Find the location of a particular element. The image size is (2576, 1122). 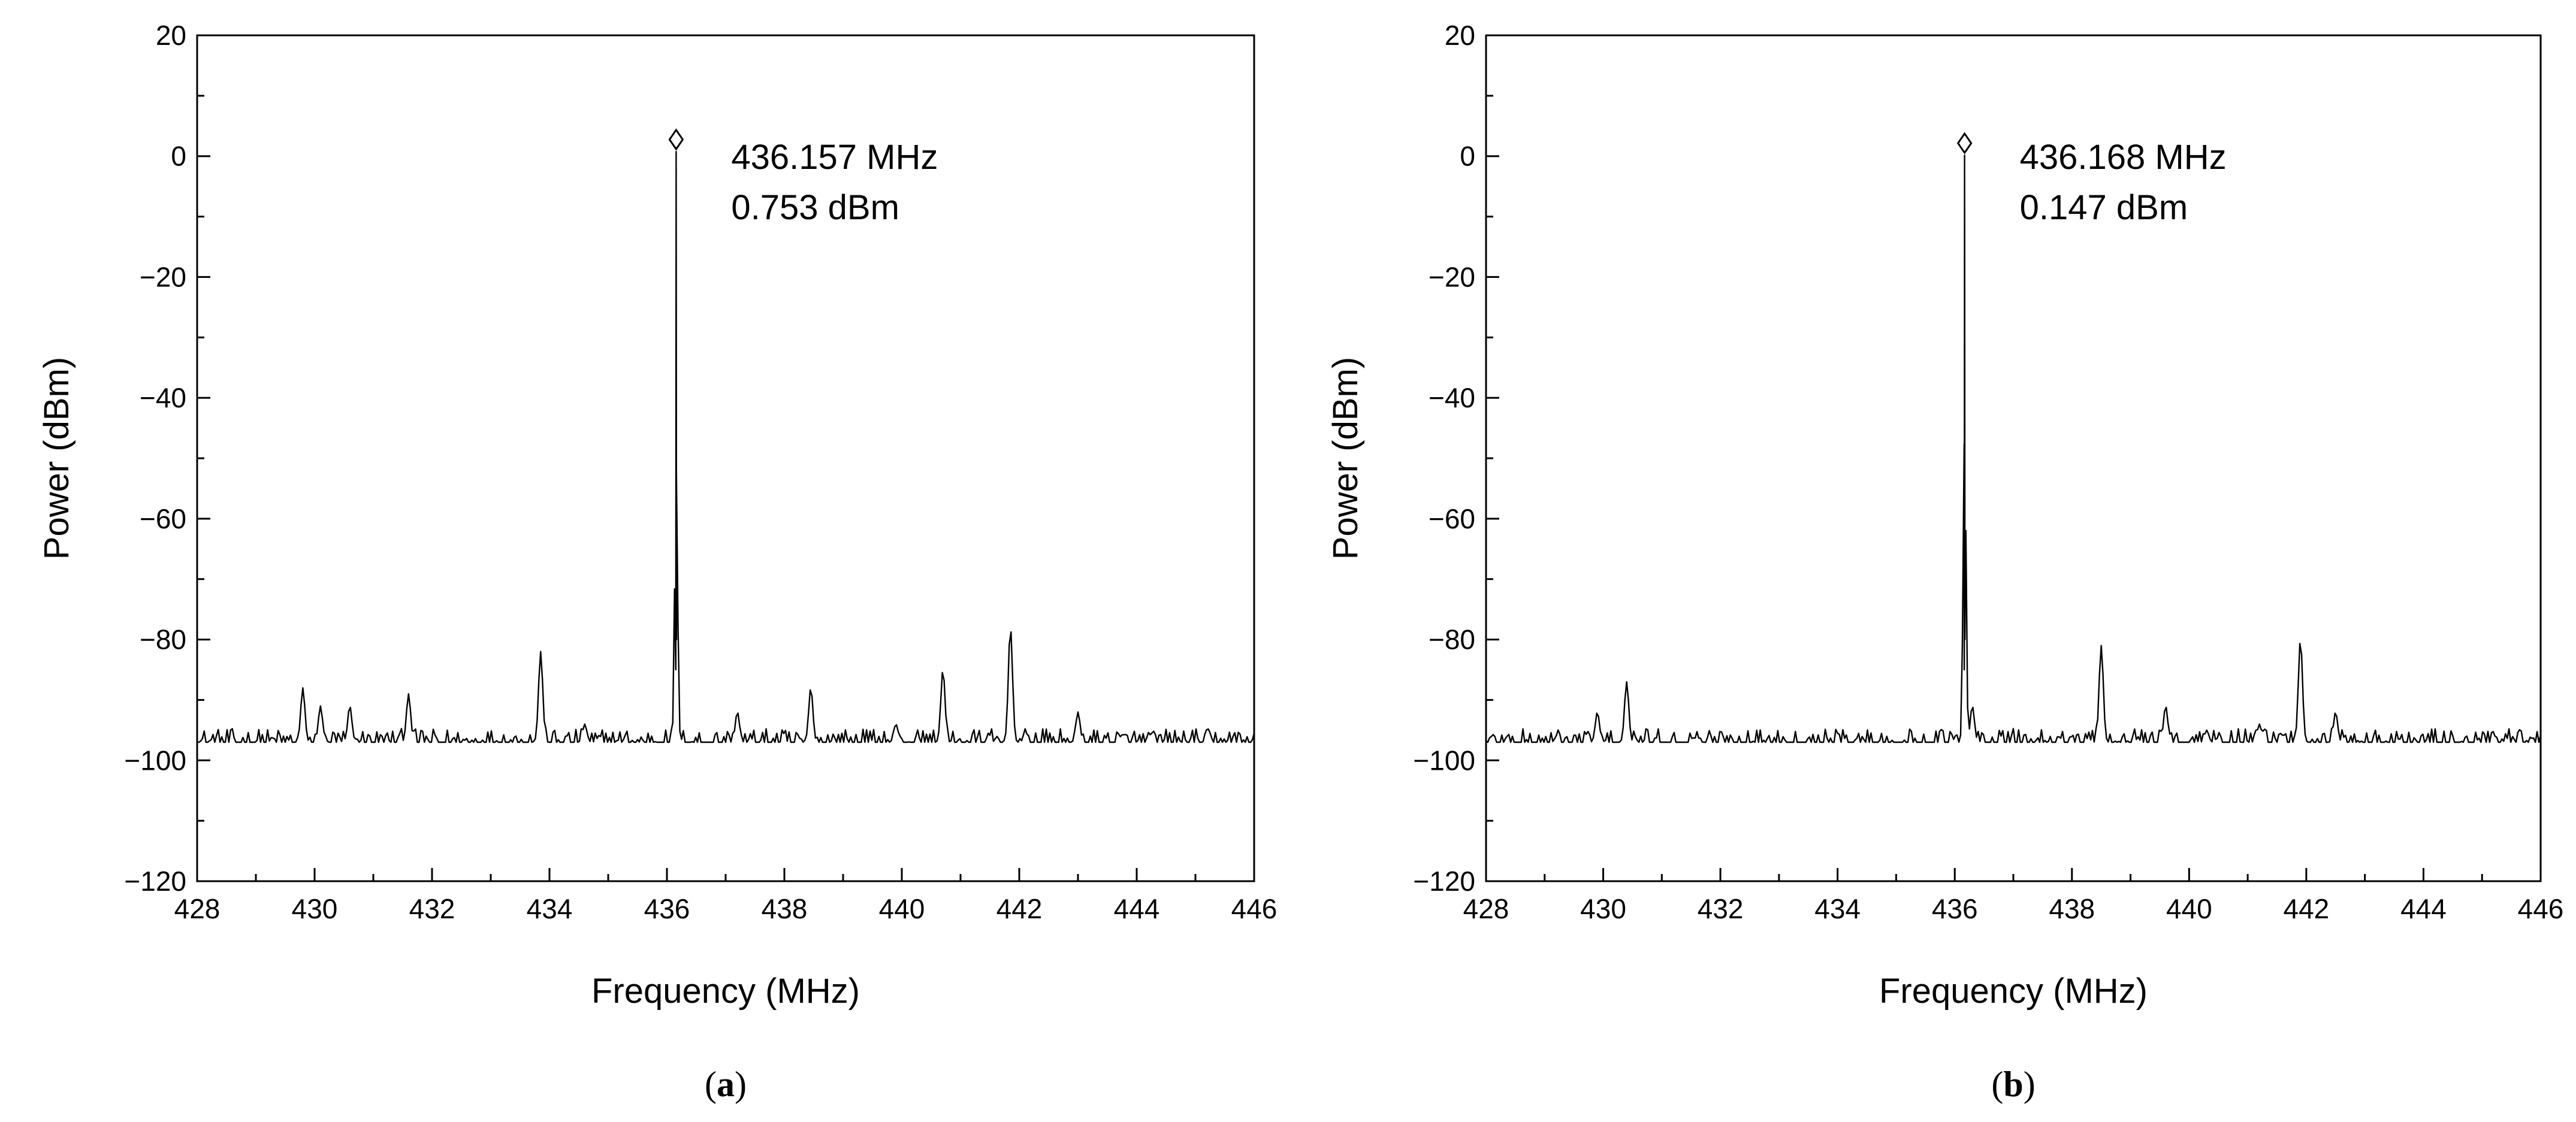

peak-frequency-label: 436.157 MHz is located at coordinates (835, 157).